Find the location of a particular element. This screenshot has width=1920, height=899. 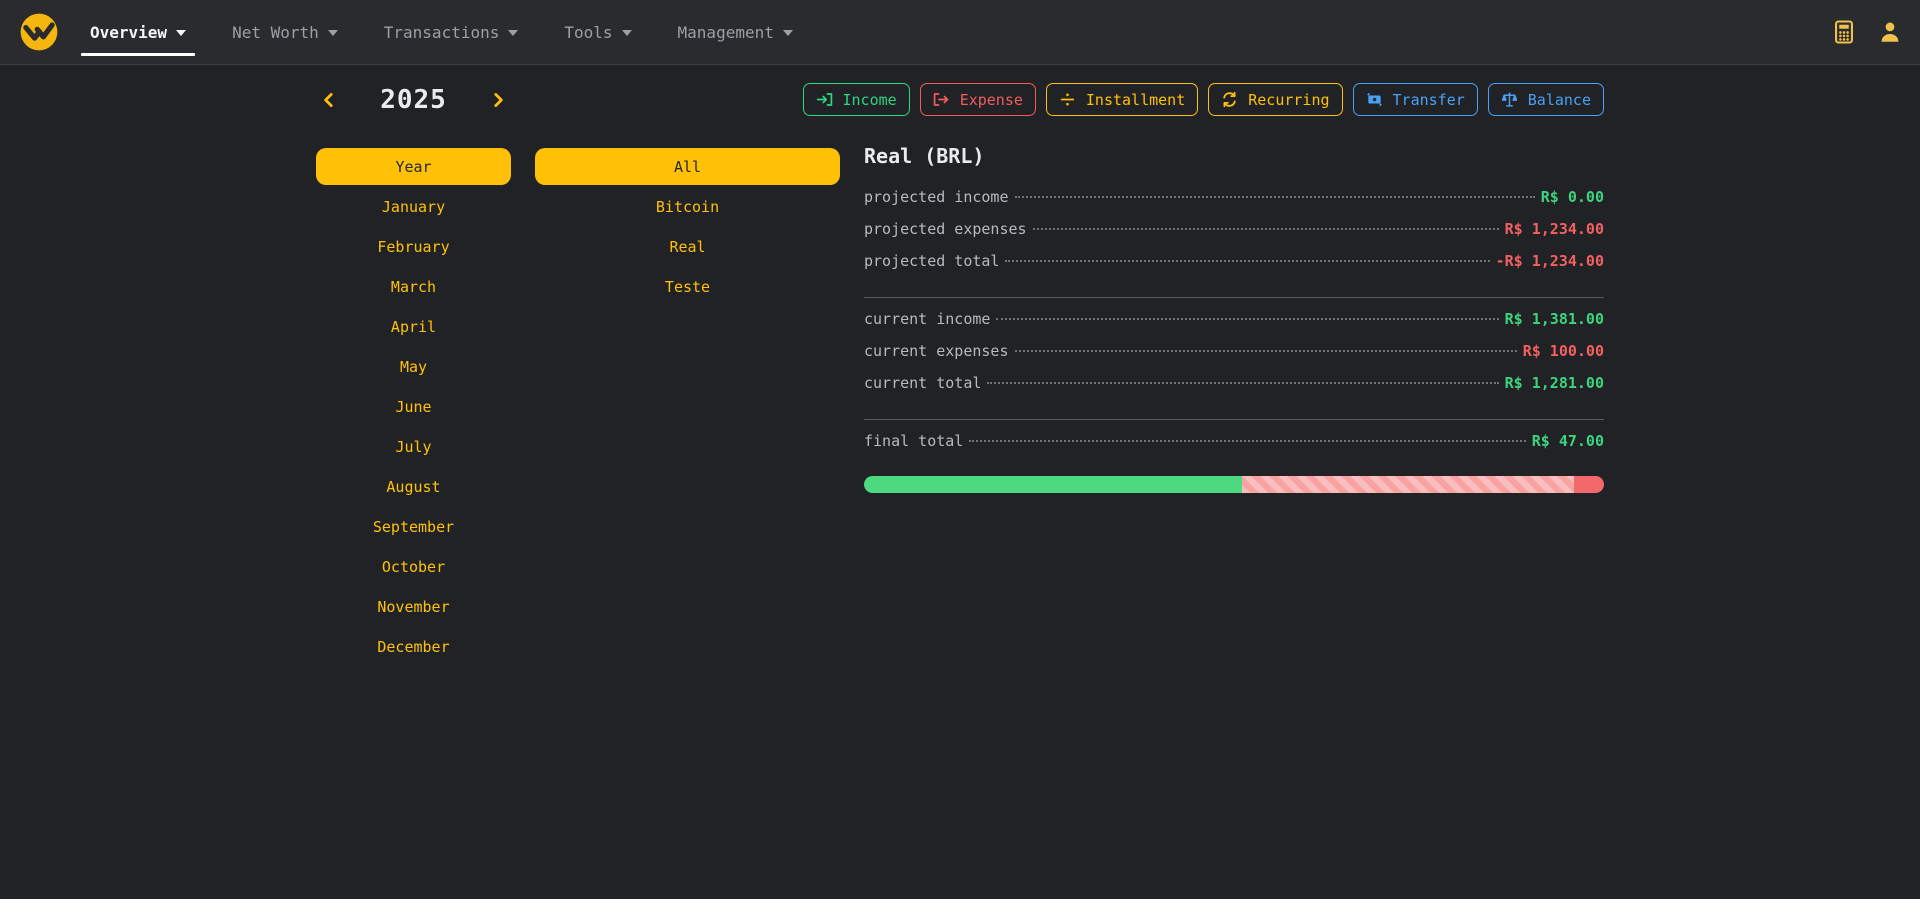

row-label: projected expenses is located at coordinates (945, 229).